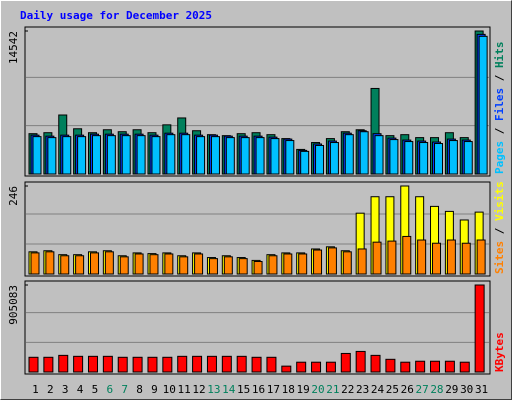  What do you see at coordinates (95, 389) in the screenshot?
I see `x-tick-label: 5` at bounding box center [95, 389].